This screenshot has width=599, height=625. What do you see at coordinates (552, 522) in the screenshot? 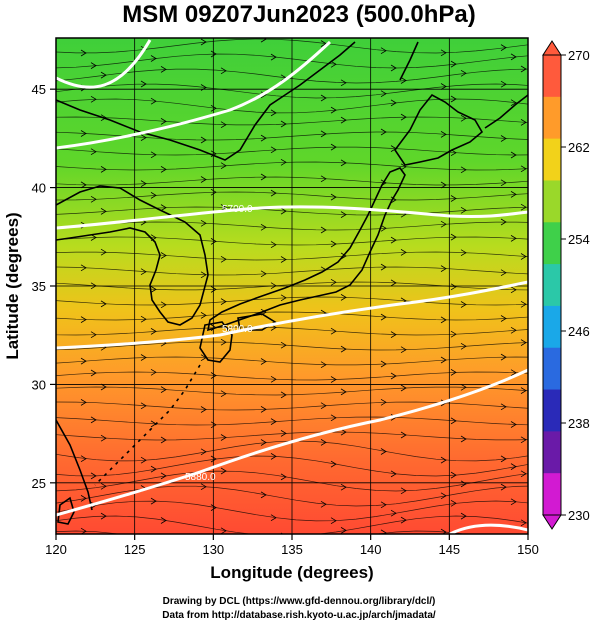
I see `colorbar-bottom-arrow` at bounding box center [552, 522].